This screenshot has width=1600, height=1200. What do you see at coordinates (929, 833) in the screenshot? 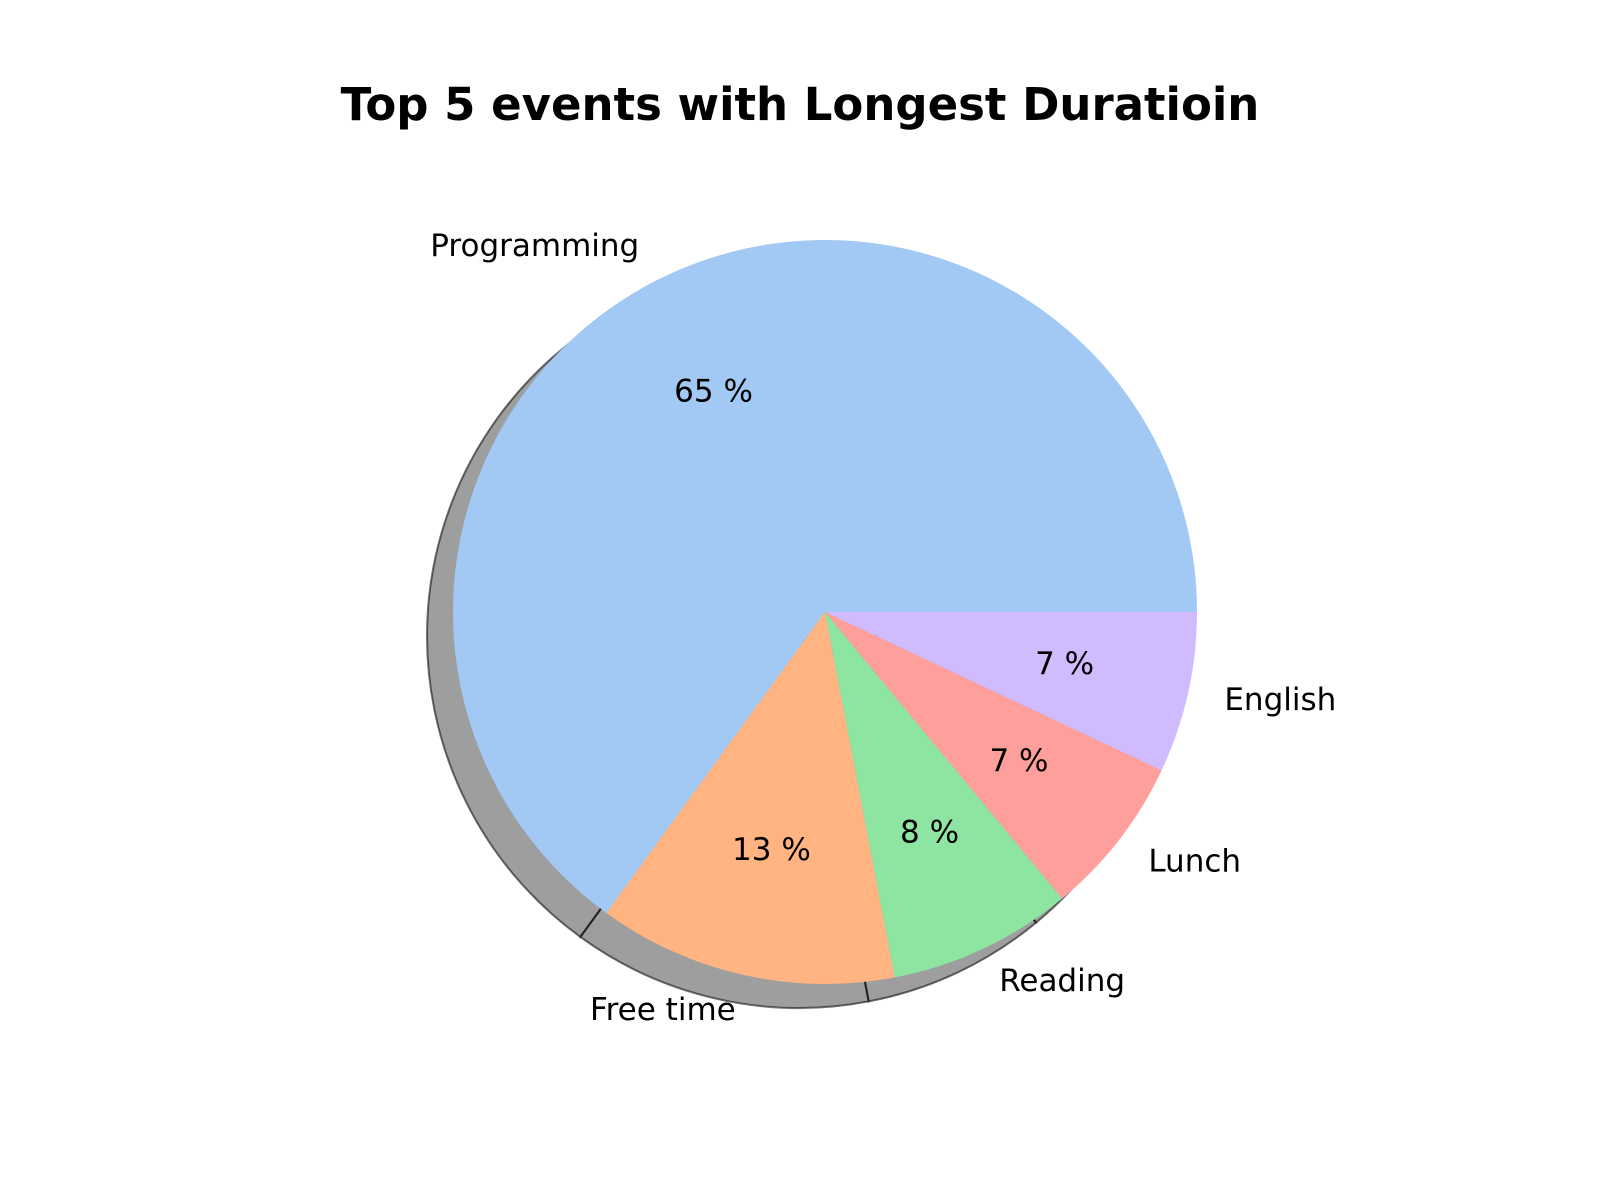
I see `pct-label-reading: 8 %` at bounding box center [929, 833].